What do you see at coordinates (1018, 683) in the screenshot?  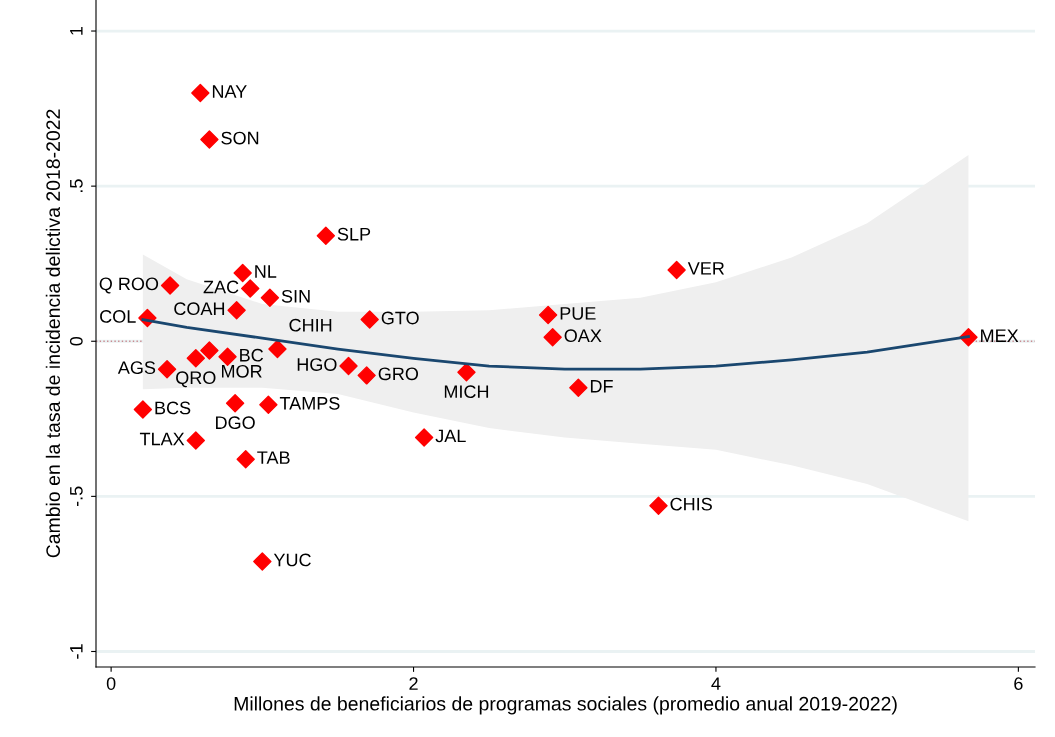 I see `x-tick-label: 6` at bounding box center [1018, 683].